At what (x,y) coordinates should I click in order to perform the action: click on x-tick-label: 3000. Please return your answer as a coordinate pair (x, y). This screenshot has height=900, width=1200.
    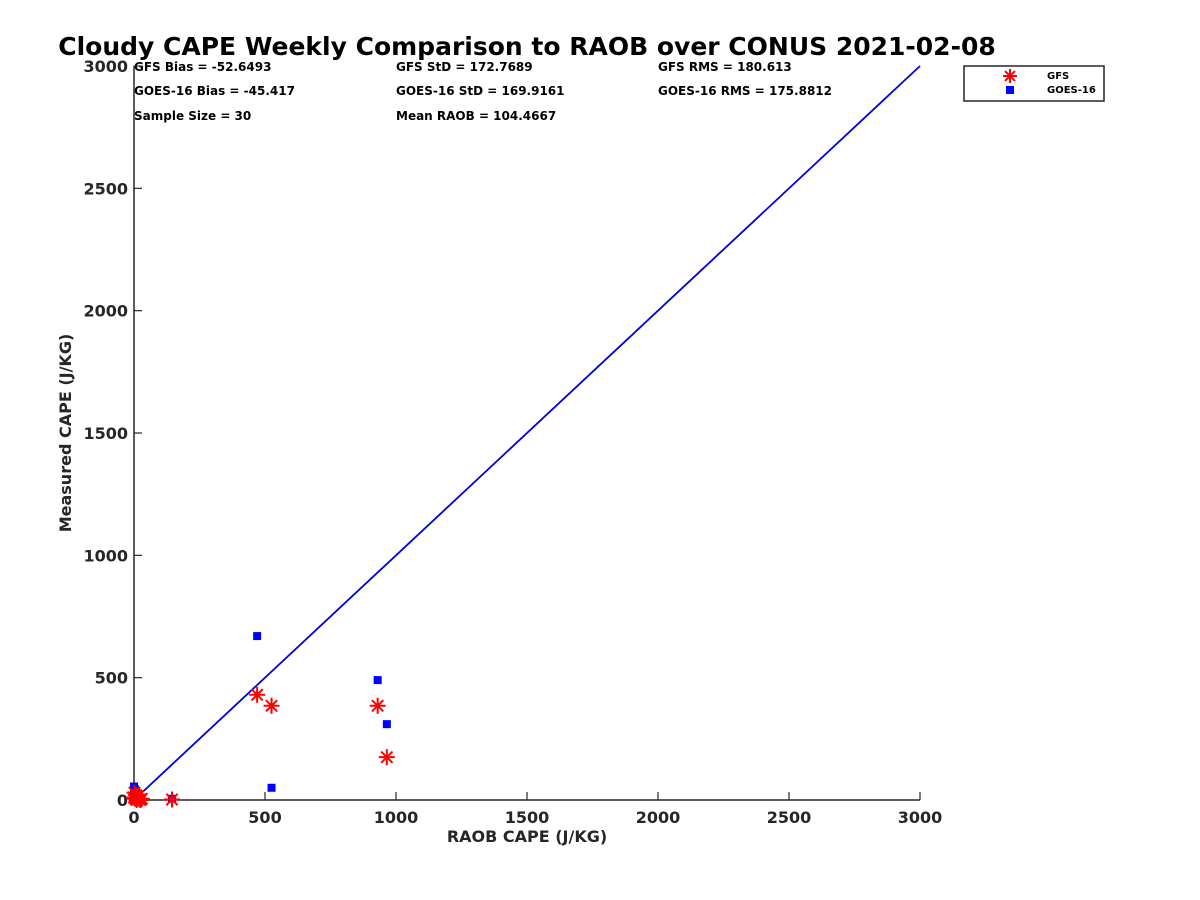
    Looking at the image, I should click on (920, 817).